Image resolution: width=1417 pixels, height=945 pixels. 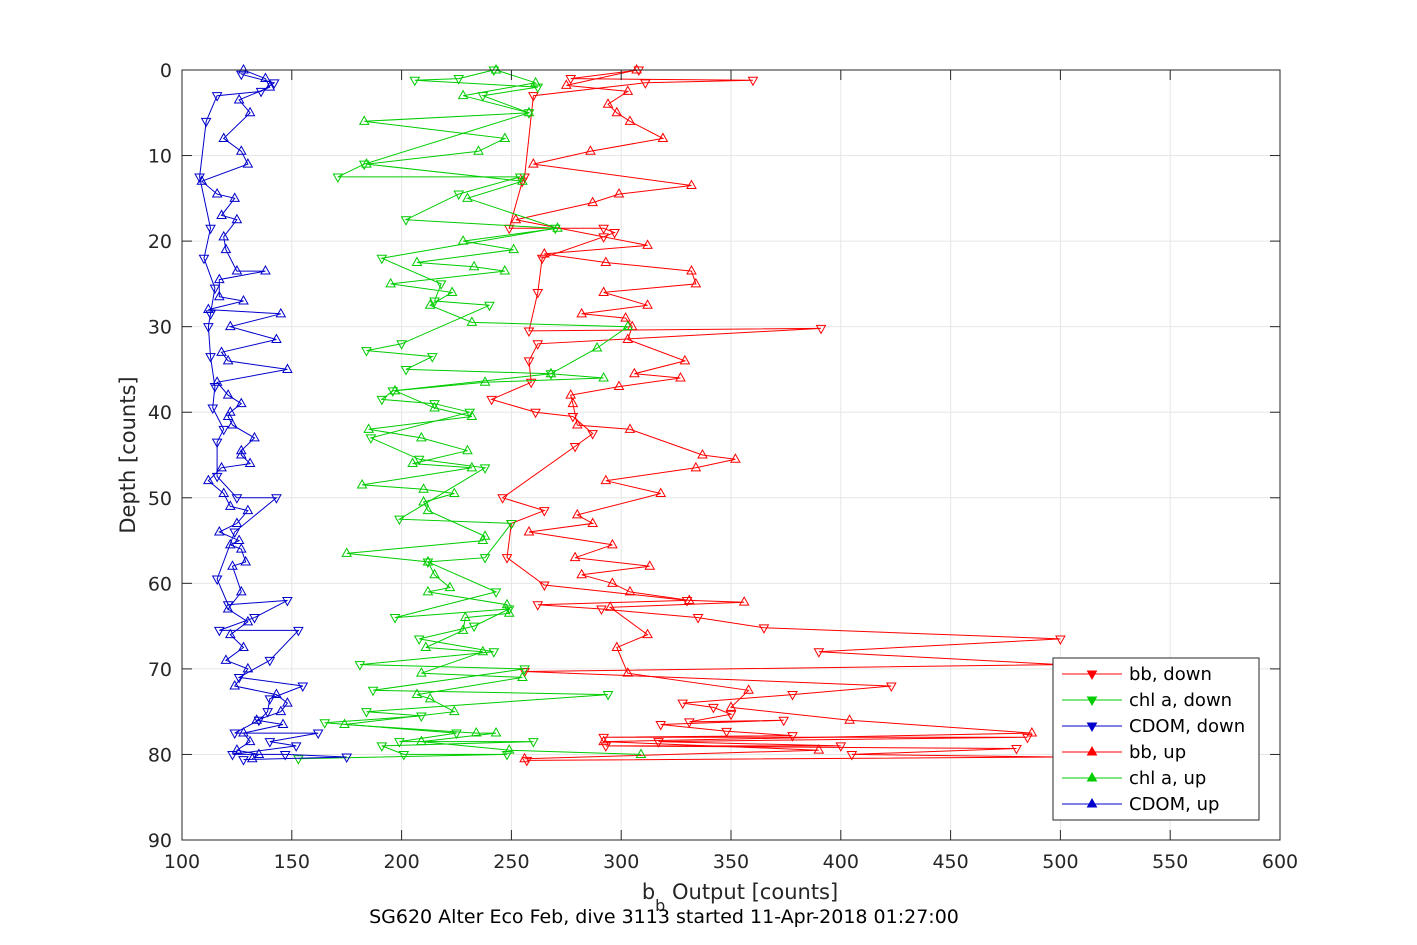 What do you see at coordinates (244, 413) in the screenshot?
I see `series-cdom-up` at bounding box center [244, 413].